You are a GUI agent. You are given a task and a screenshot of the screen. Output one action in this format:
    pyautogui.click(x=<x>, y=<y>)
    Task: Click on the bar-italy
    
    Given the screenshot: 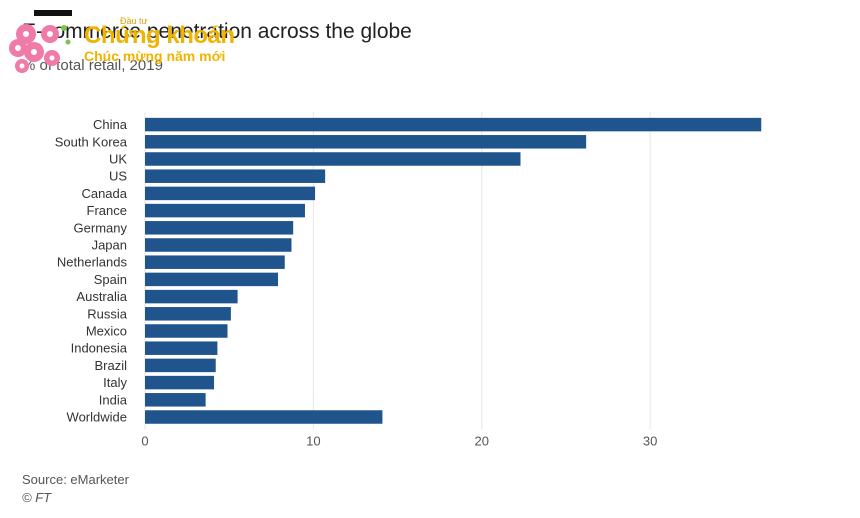 What is the action you would take?
    pyautogui.click(x=180, y=382)
    